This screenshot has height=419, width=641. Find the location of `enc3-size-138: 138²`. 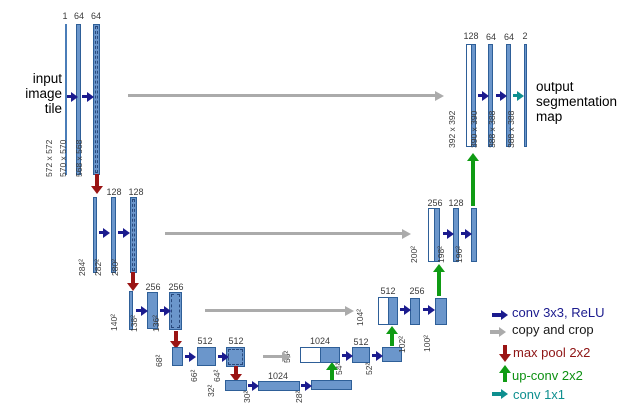

enc3-size-138: 138² is located at coordinates (134, 323).